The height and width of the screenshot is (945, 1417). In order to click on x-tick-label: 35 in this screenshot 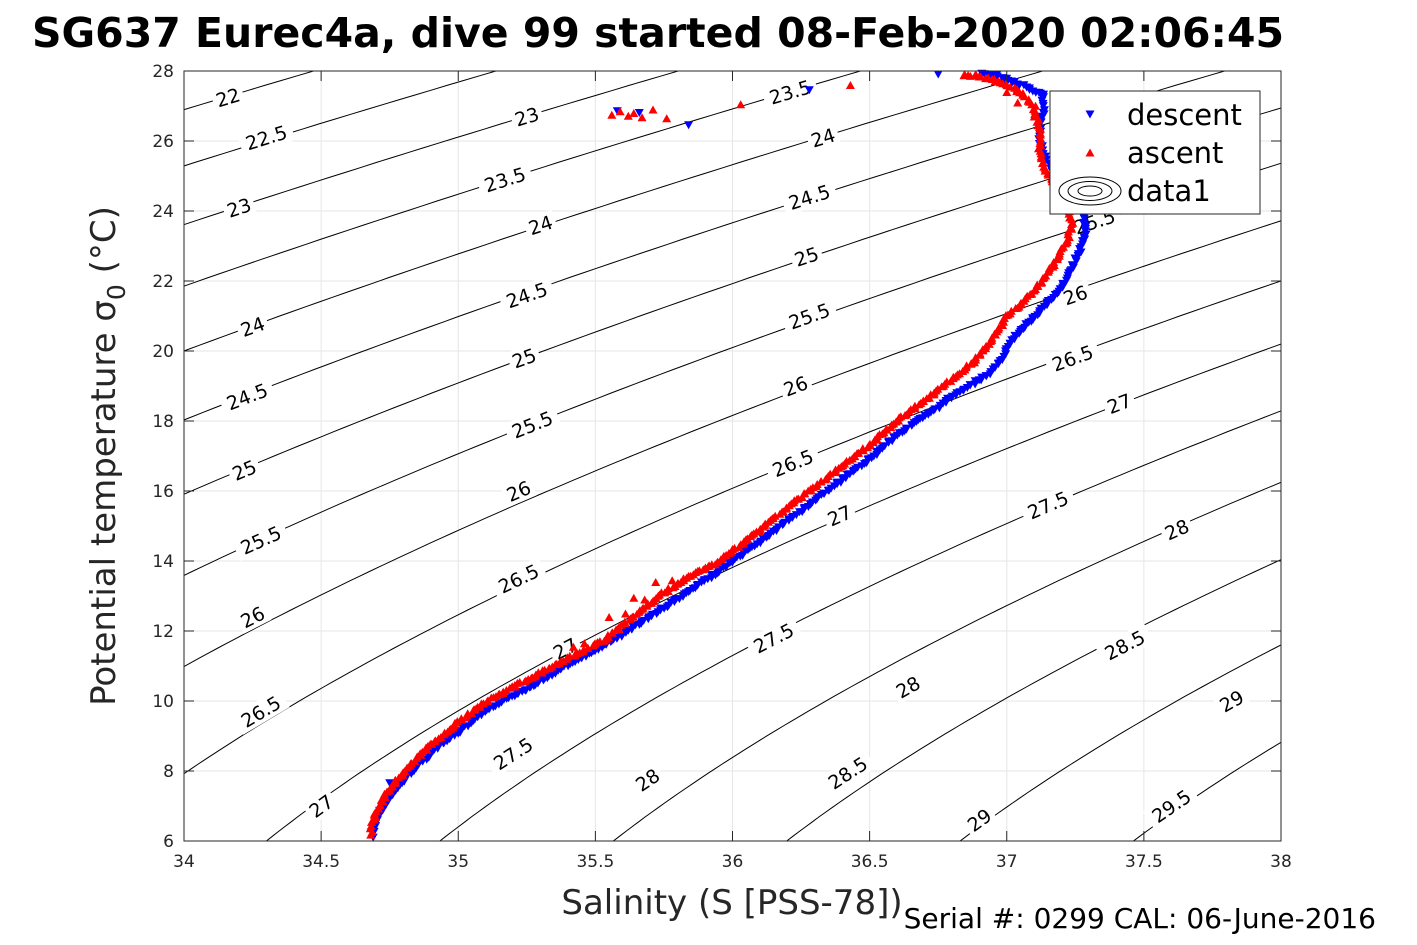, I will do `click(458, 862)`.